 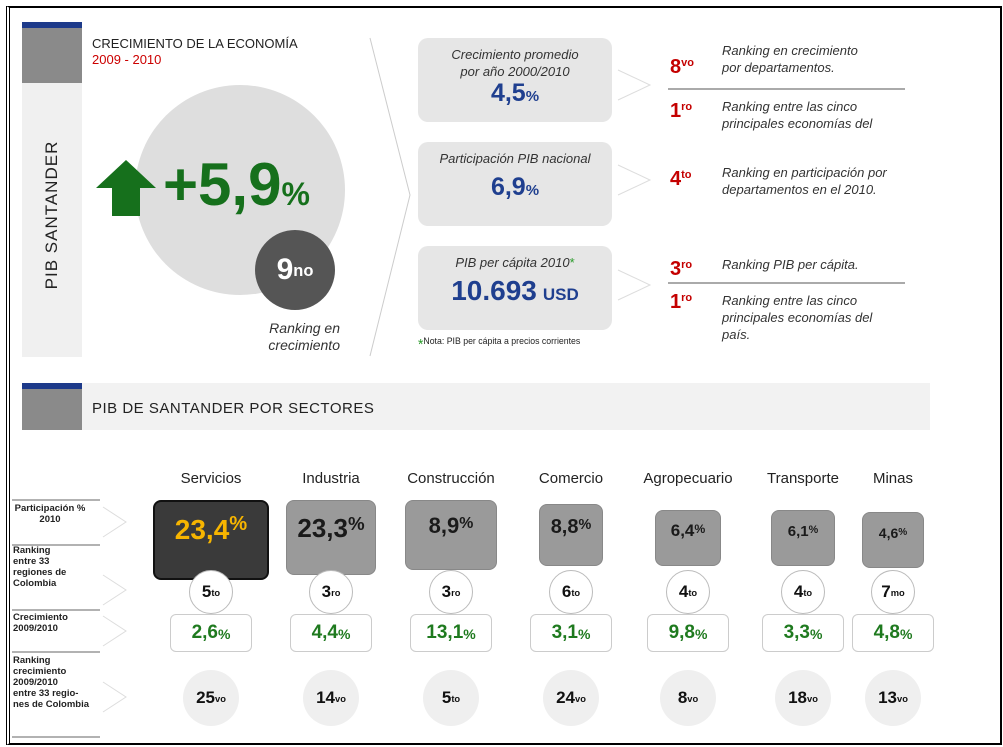 I want to click on label-line: Participación PIB nacional, so click(x=515, y=158).